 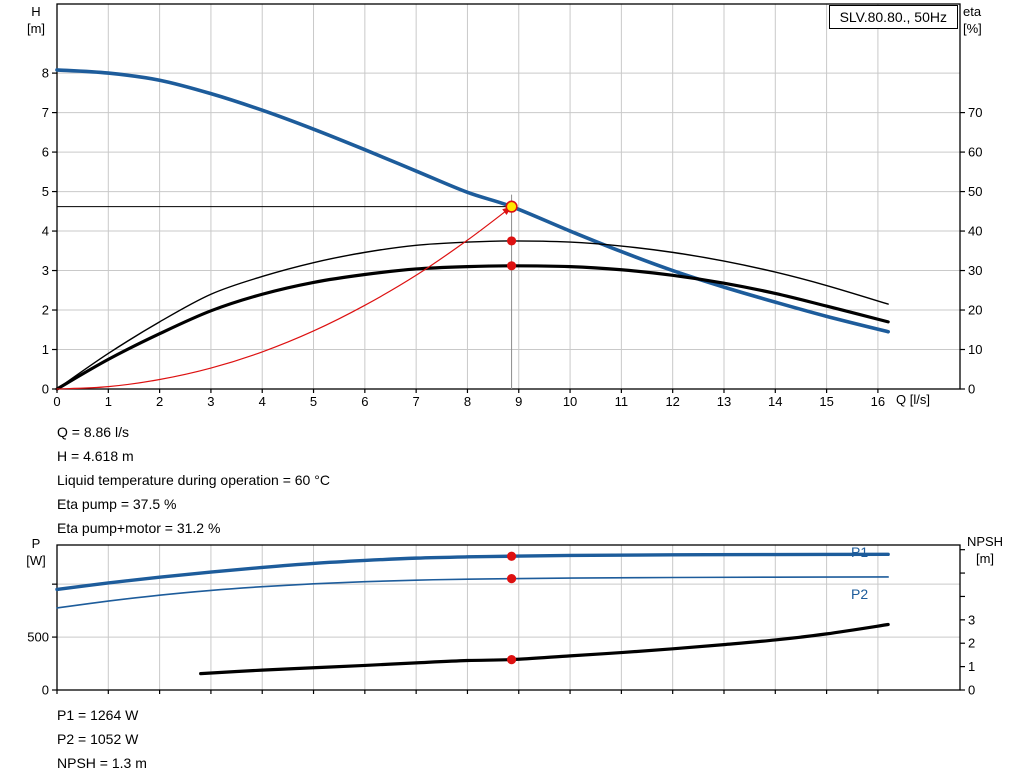 I want to click on eta-pump-motor-curve, so click(x=472, y=327).